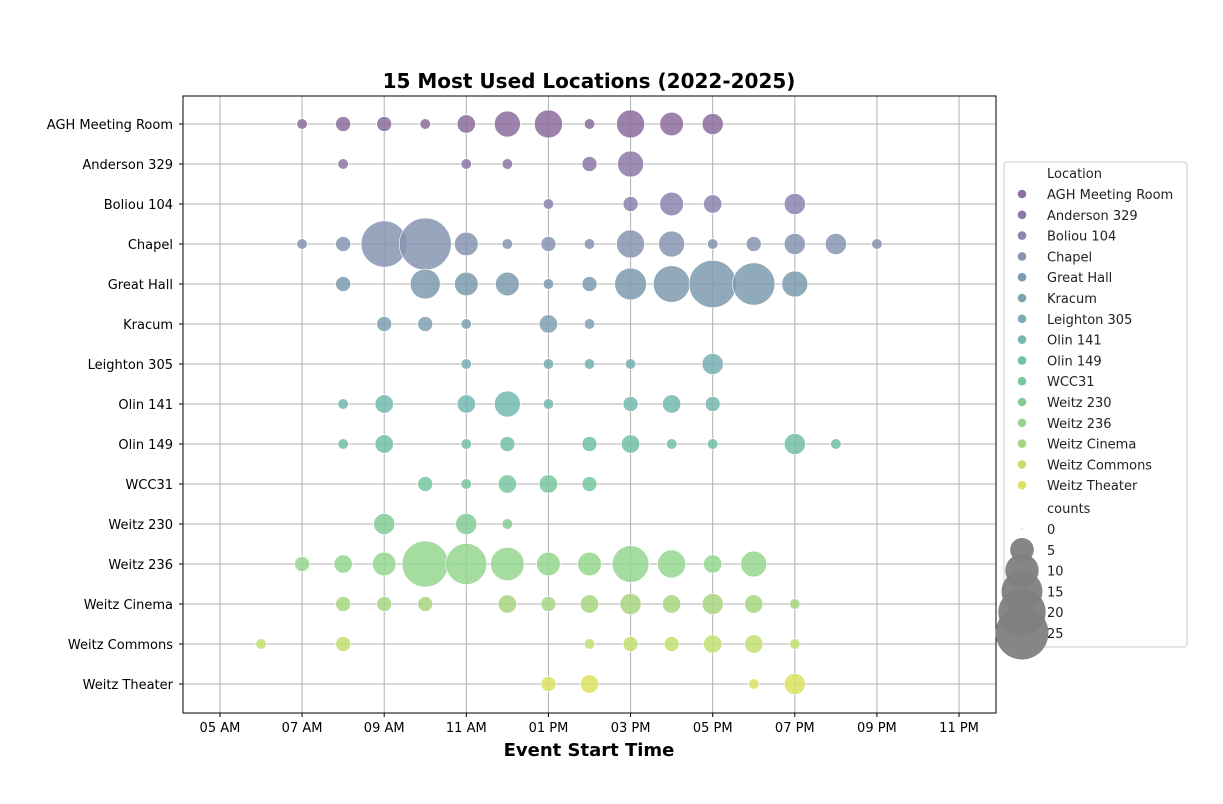 The width and height of the screenshot is (1223, 804). What do you see at coordinates (1029, 591) in the screenshot?
I see `legend-size-entries: 0 5 10 15 20 25` at bounding box center [1029, 591].